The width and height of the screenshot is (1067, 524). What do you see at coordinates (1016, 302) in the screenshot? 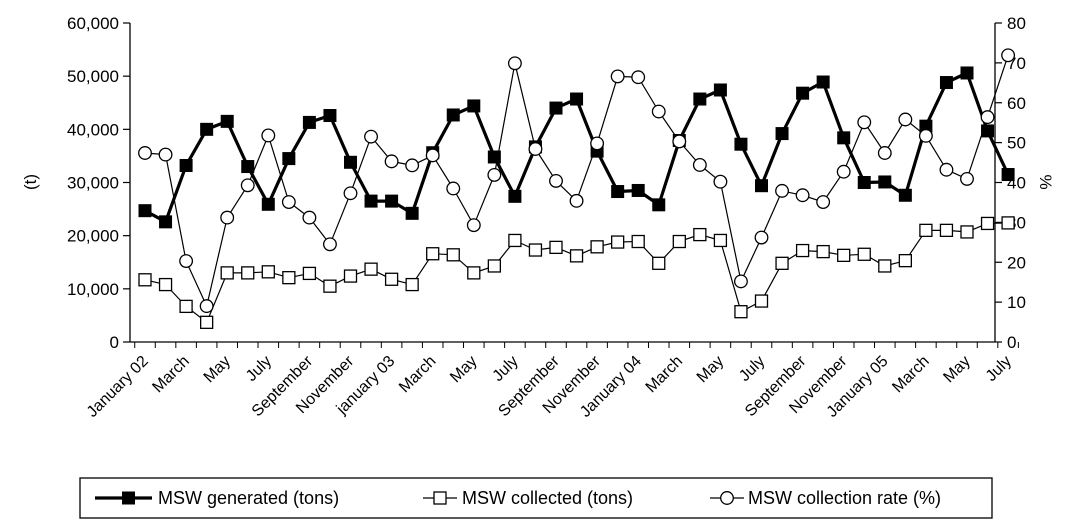
I see `right-tick-label: 10` at bounding box center [1016, 302].